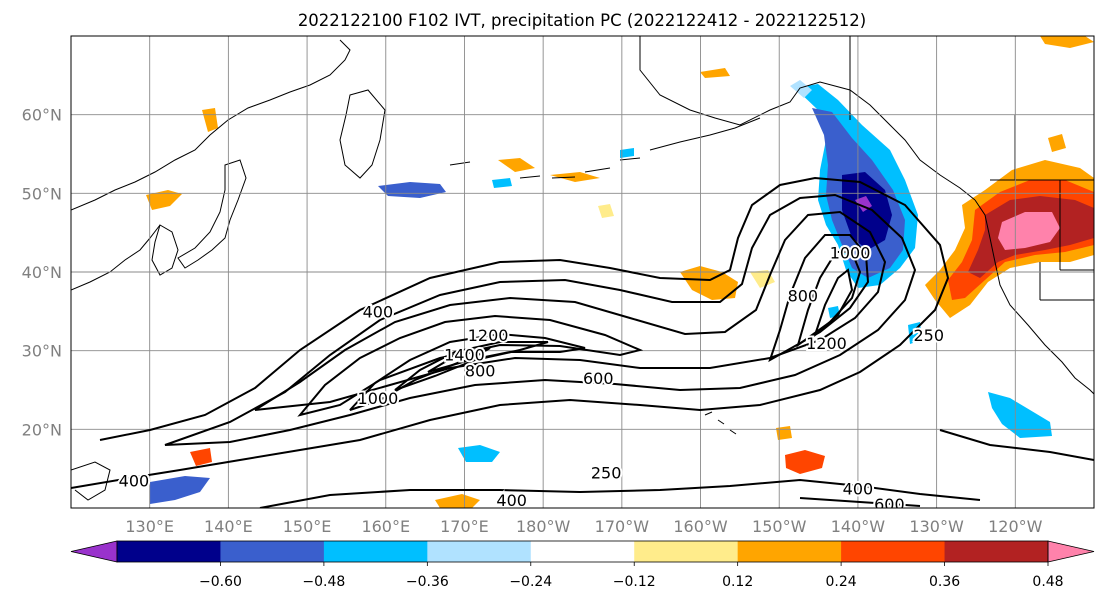 The width and height of the screenshot is (1105, 601). I want to click on coastline-aleutians, so click(605, 148).